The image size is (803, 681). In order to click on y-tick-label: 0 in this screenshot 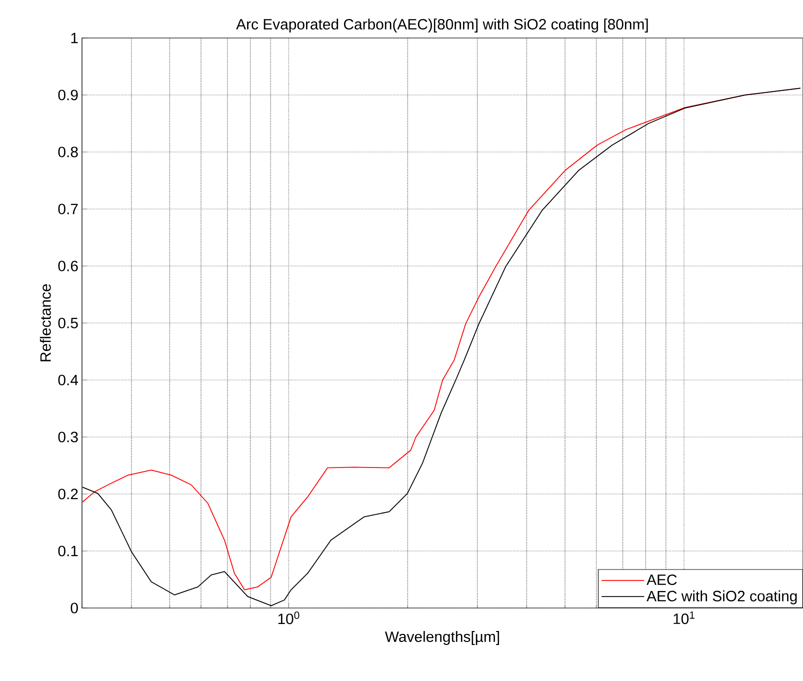, I will do `click(74, 608)`.